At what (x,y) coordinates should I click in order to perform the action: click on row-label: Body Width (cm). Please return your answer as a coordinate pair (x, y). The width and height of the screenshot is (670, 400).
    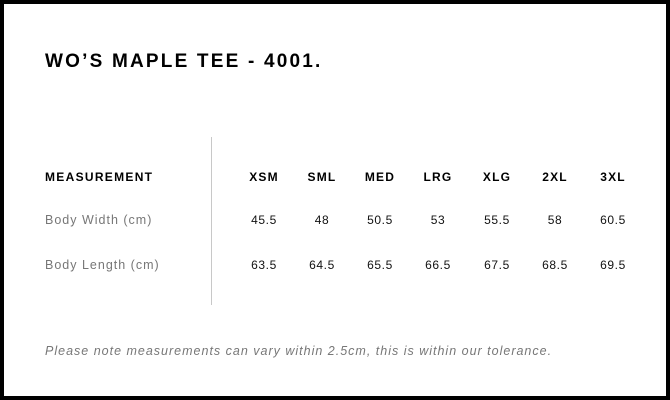
    Looking at the image, I should click on (99, 220).